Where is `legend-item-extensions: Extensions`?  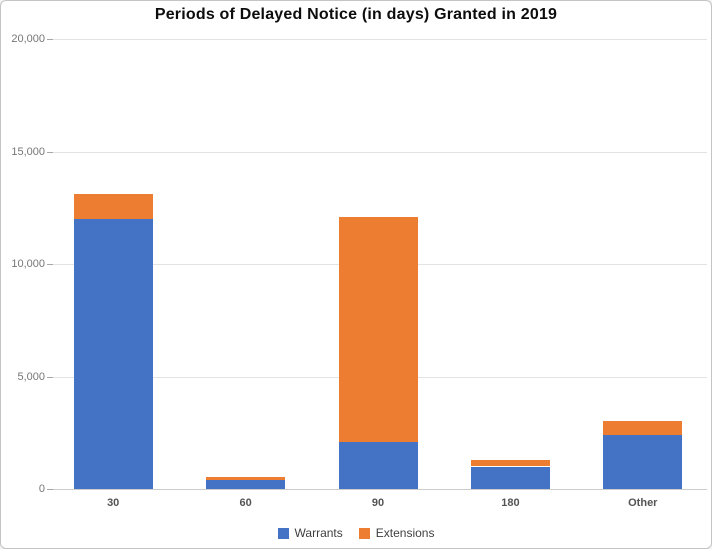 legend-item-extensions: Extensions is located at coordinates (396, 533).